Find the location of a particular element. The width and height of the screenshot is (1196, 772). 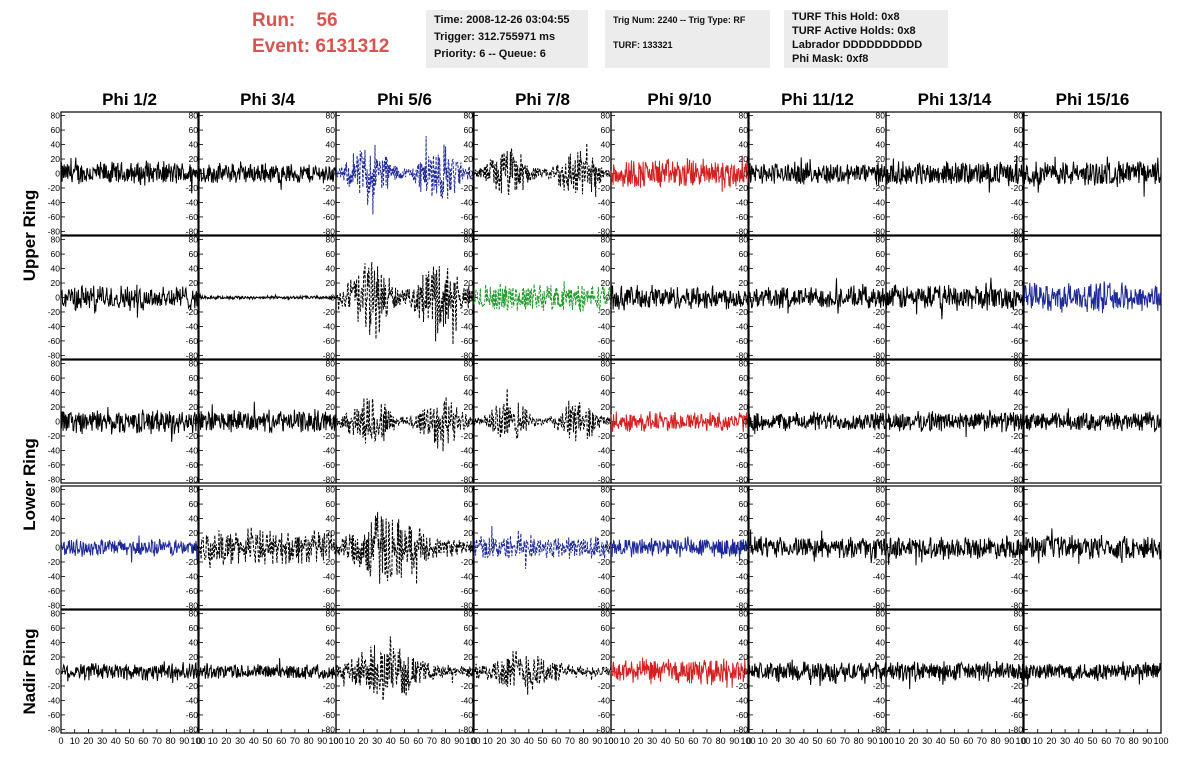

ring-label: Lower Ring is located at coordinates (29, 484).